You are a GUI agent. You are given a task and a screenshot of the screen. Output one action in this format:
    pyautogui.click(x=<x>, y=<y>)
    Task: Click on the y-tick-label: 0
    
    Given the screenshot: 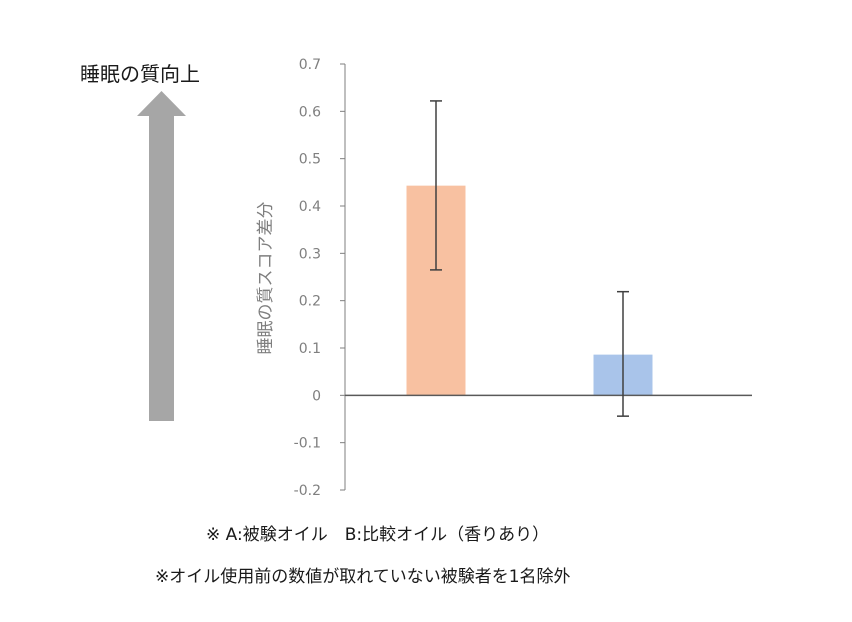 What is the action you would take?
    pyautogui.click(x=316, y=396)
    